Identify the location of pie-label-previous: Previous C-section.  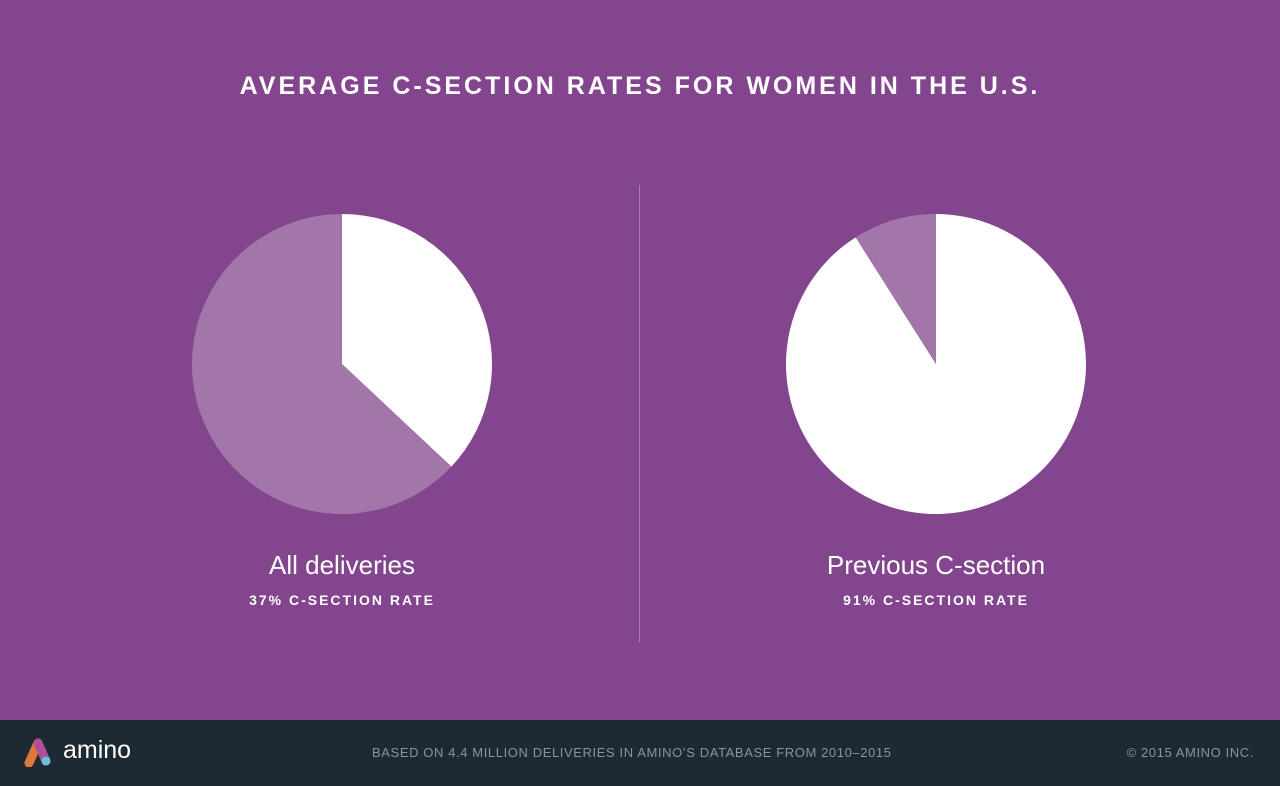
(936, 565).